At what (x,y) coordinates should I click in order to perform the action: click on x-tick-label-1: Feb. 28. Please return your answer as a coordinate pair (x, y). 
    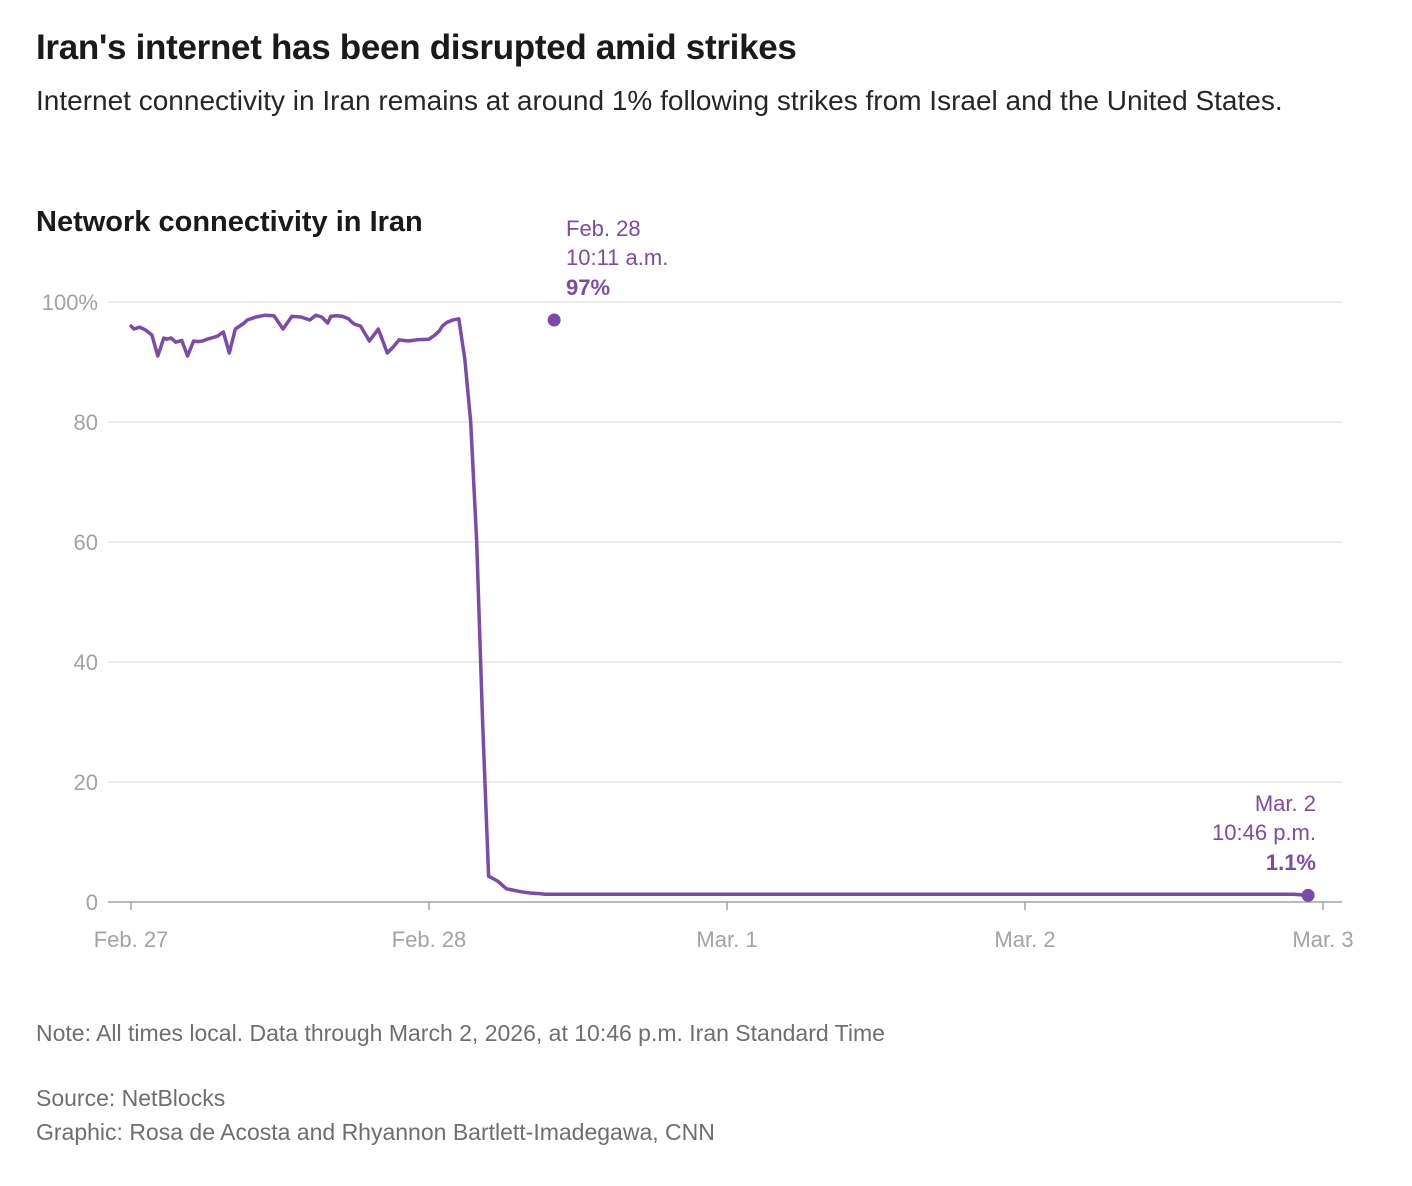
    Looking at the image, I should click on (429, 939).